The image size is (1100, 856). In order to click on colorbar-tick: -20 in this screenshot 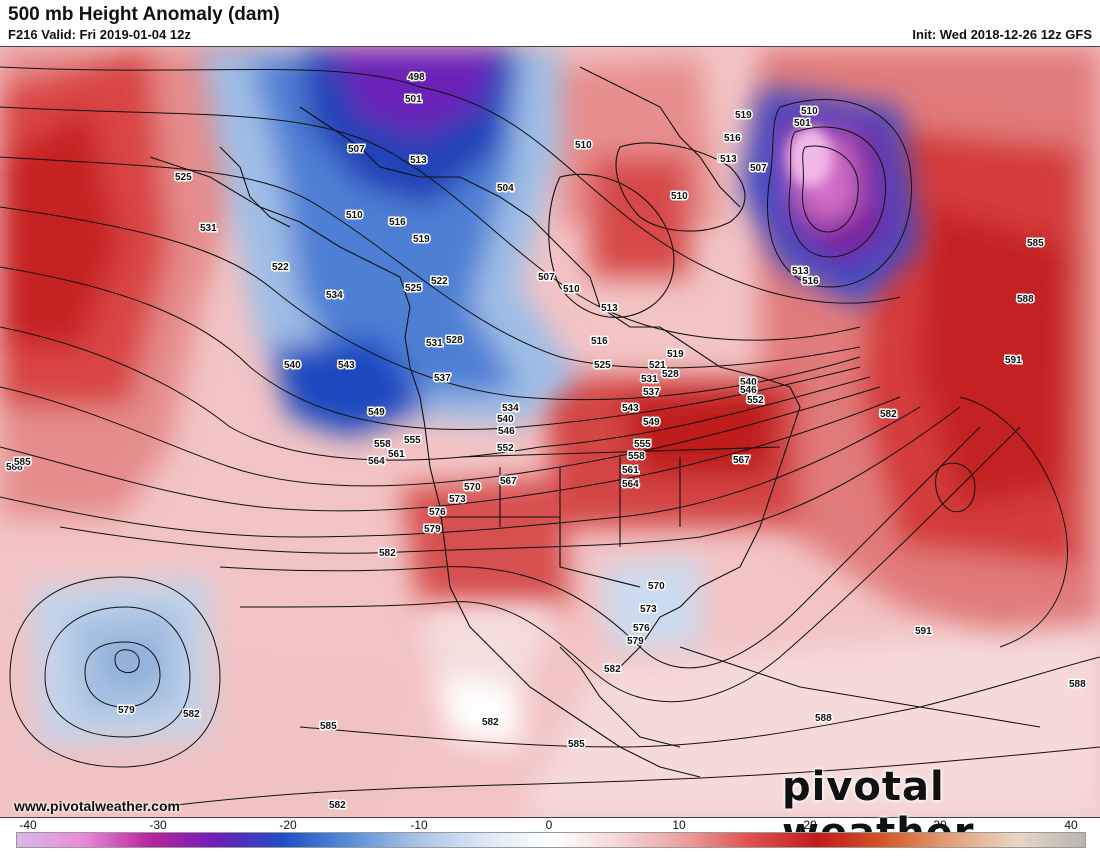, I will do `click(288, 825)`.